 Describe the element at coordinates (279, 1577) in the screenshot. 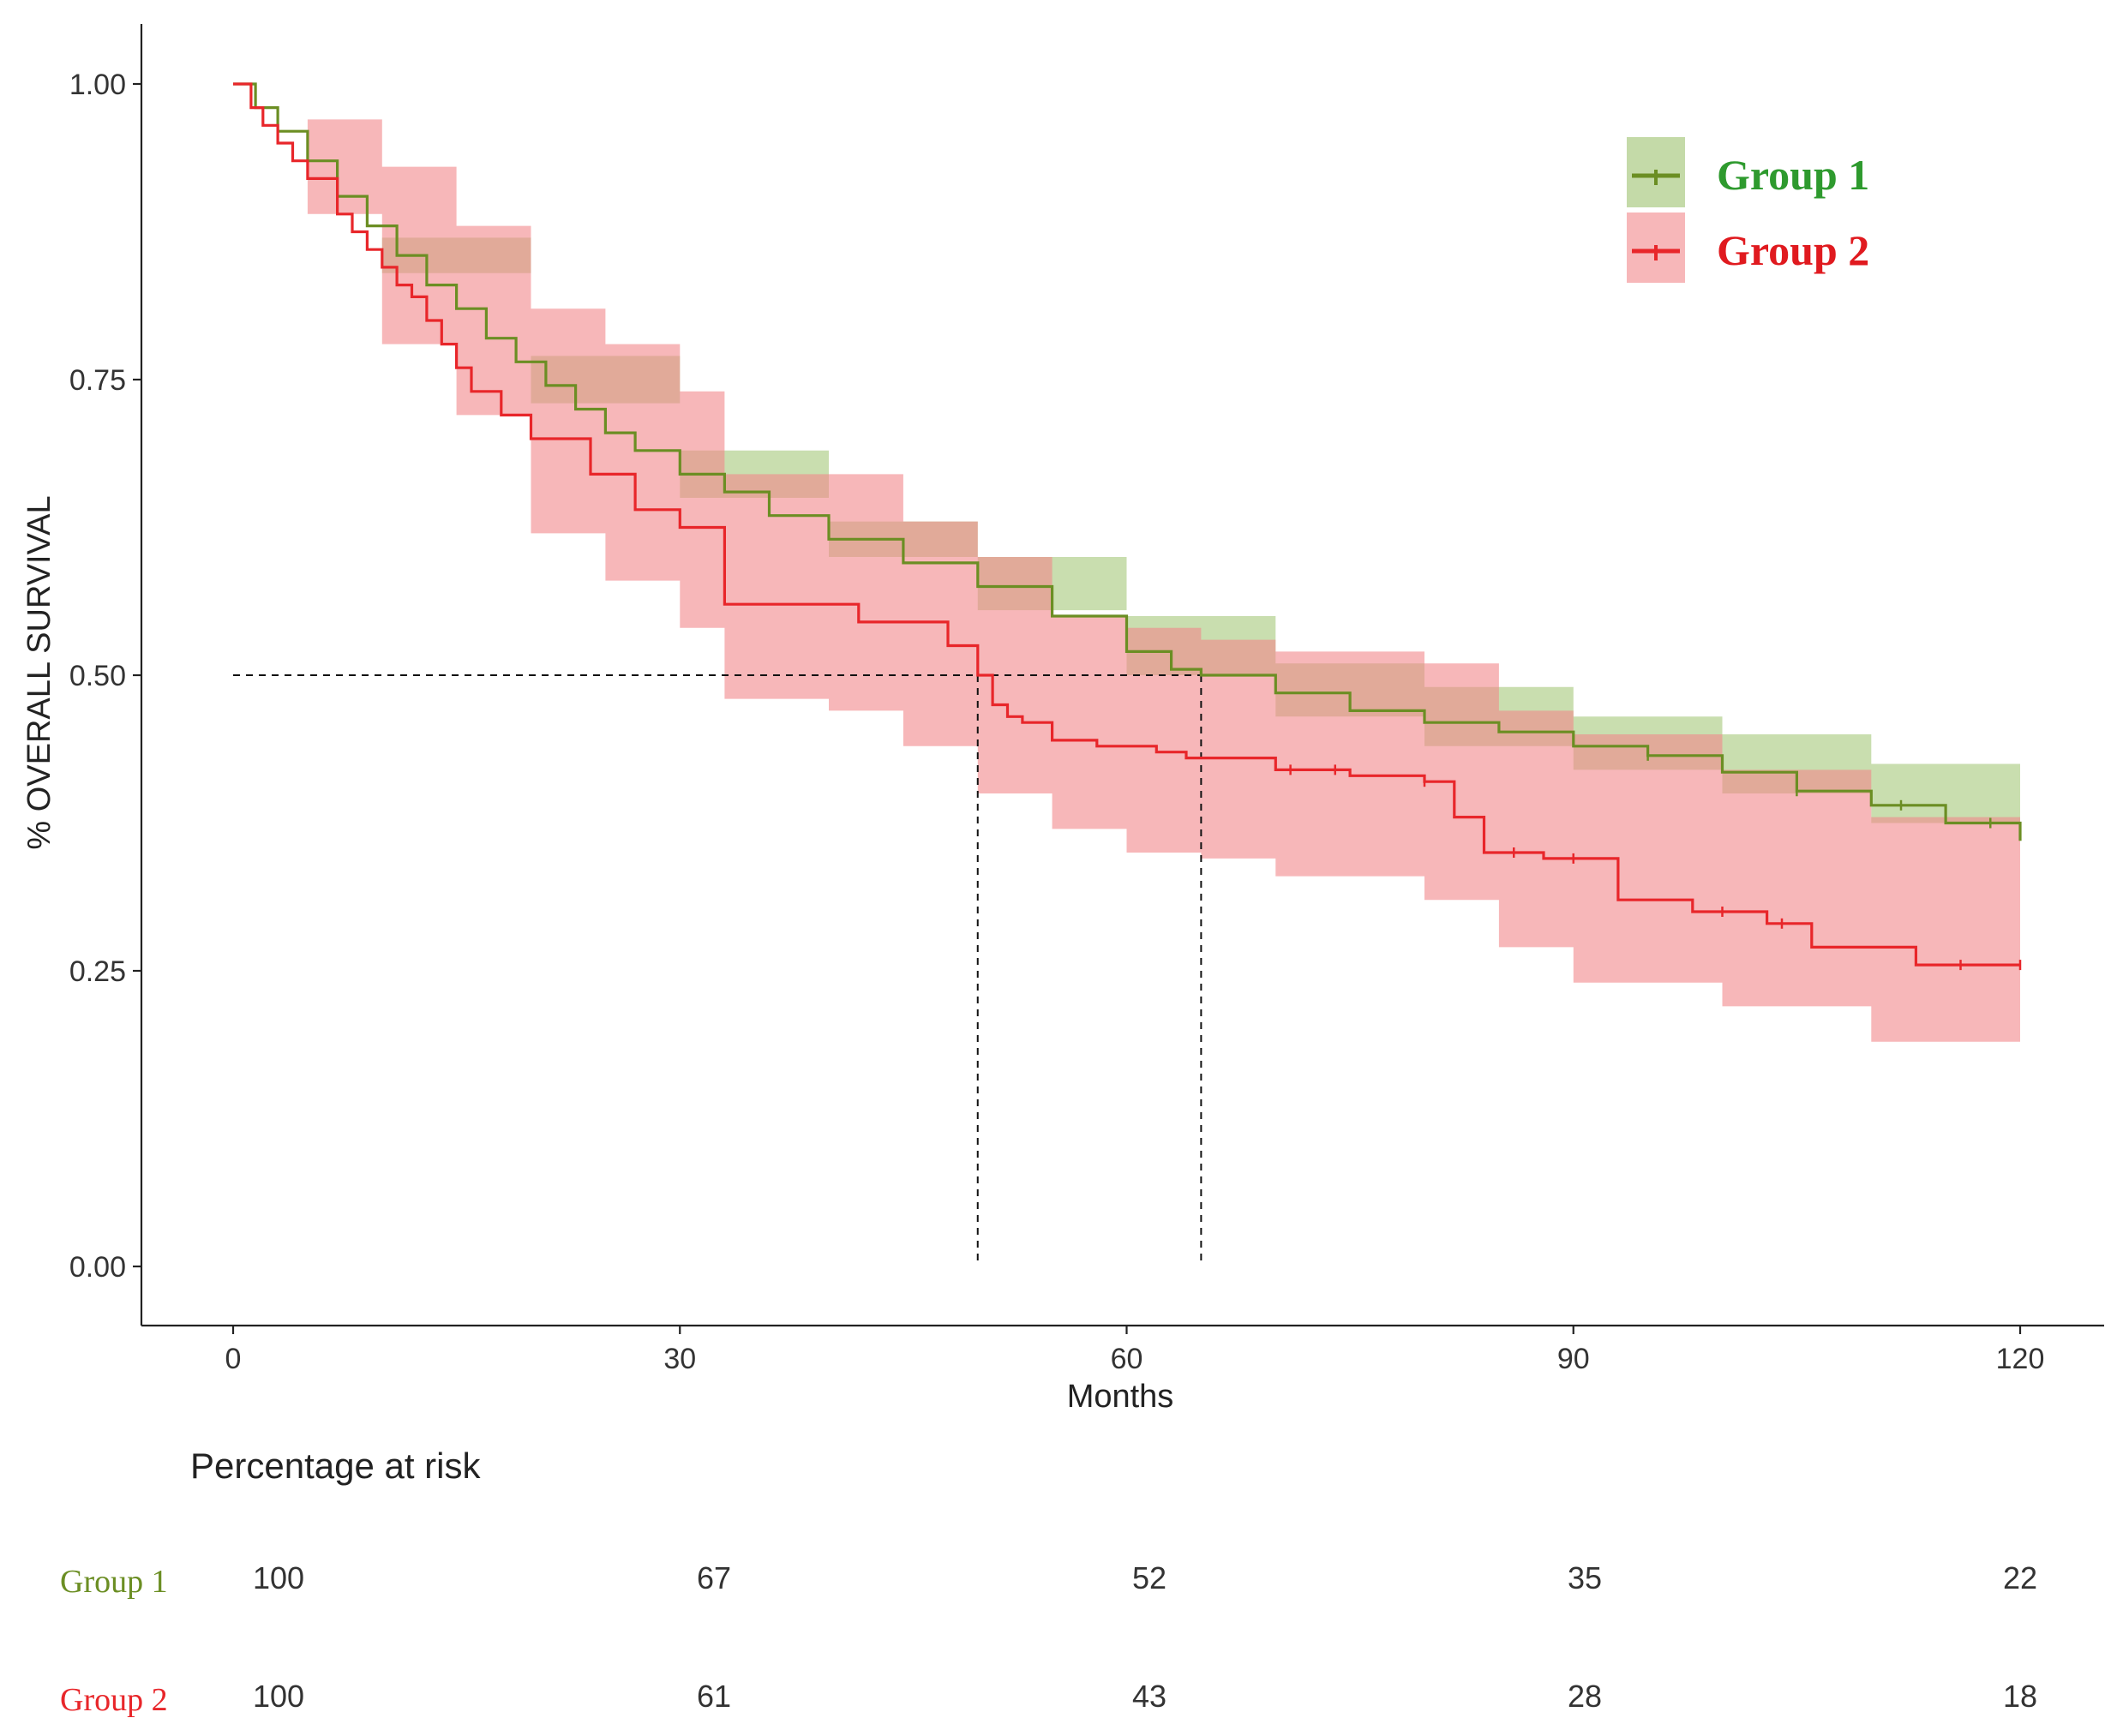

I see `risk-value-1-1: 100` at that location.